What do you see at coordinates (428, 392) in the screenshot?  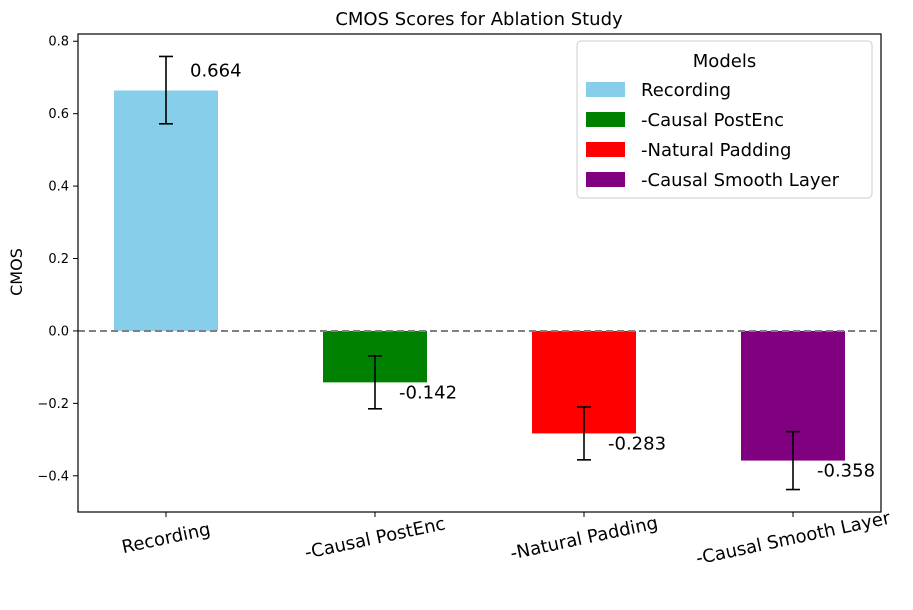 I see `data-label: -0.142` at bounding box center [428, 392].